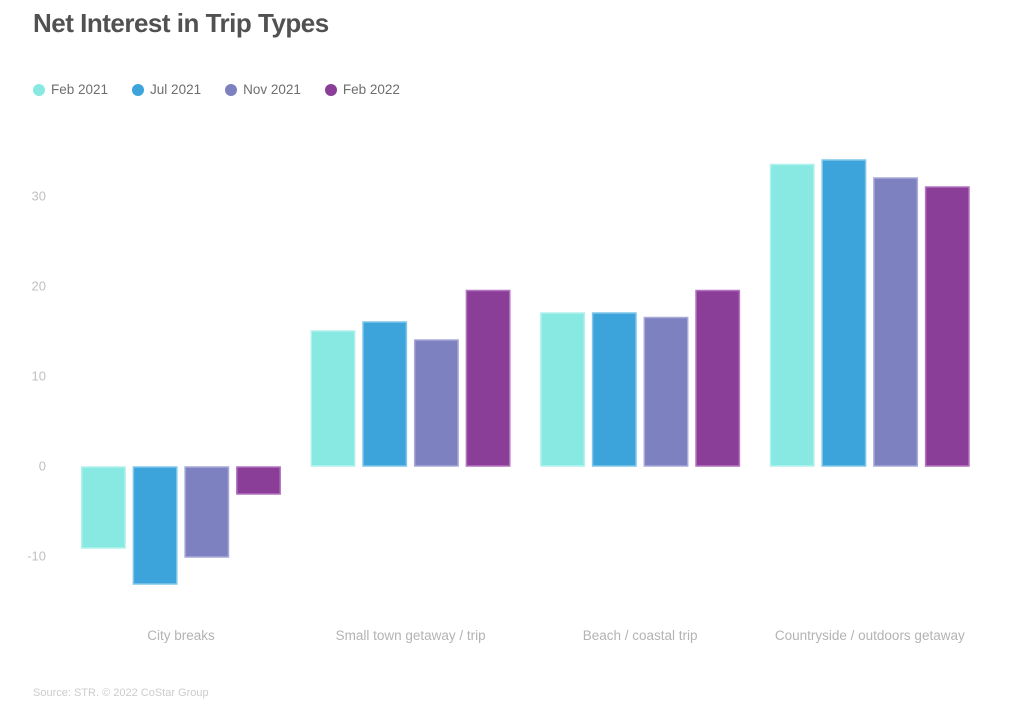 This screenshot has height=720, width=1024. Describe the element at coordinates (80, 89) in the screenshot. I see `legend-label: Feb 2021` at that location.